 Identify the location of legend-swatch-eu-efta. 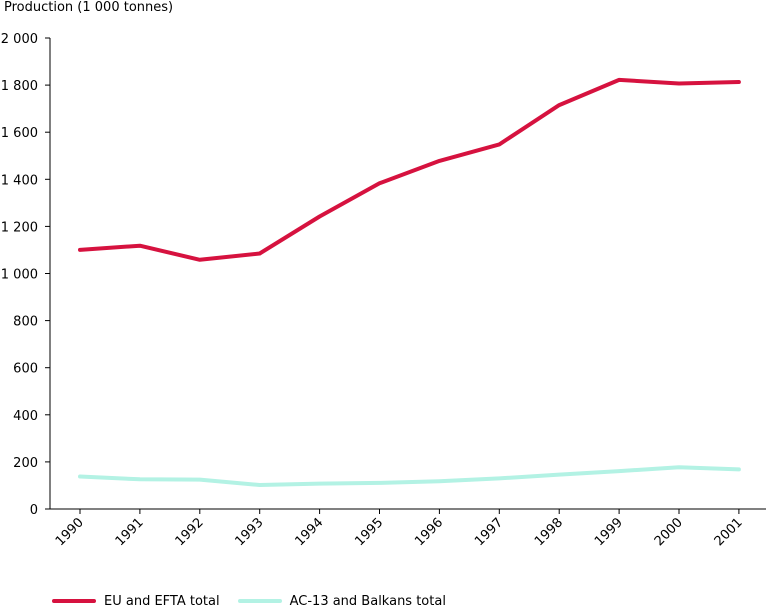
(74, 601).